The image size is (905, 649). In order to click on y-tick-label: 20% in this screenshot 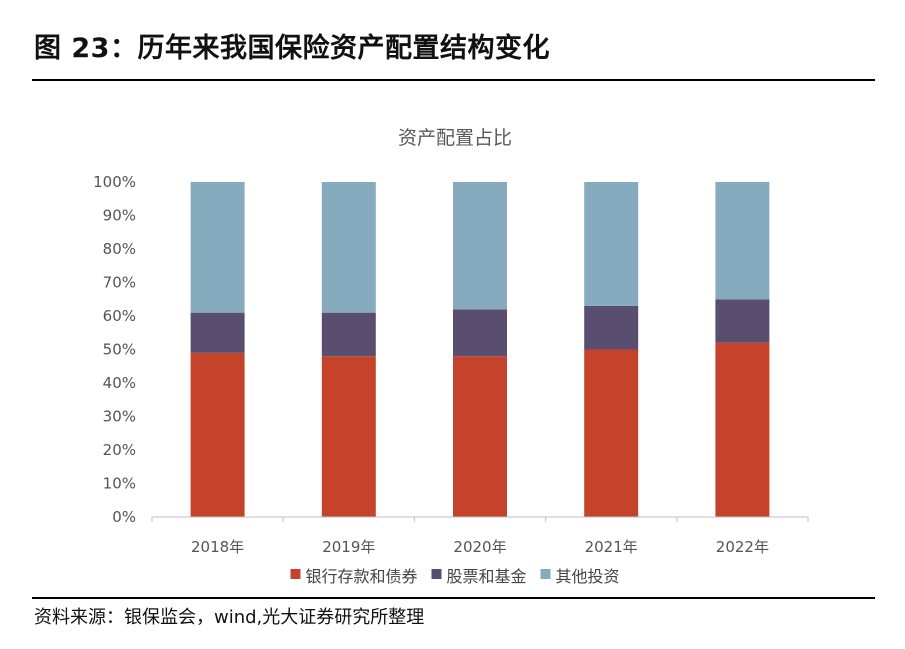, I will do `click(119, 450)`.